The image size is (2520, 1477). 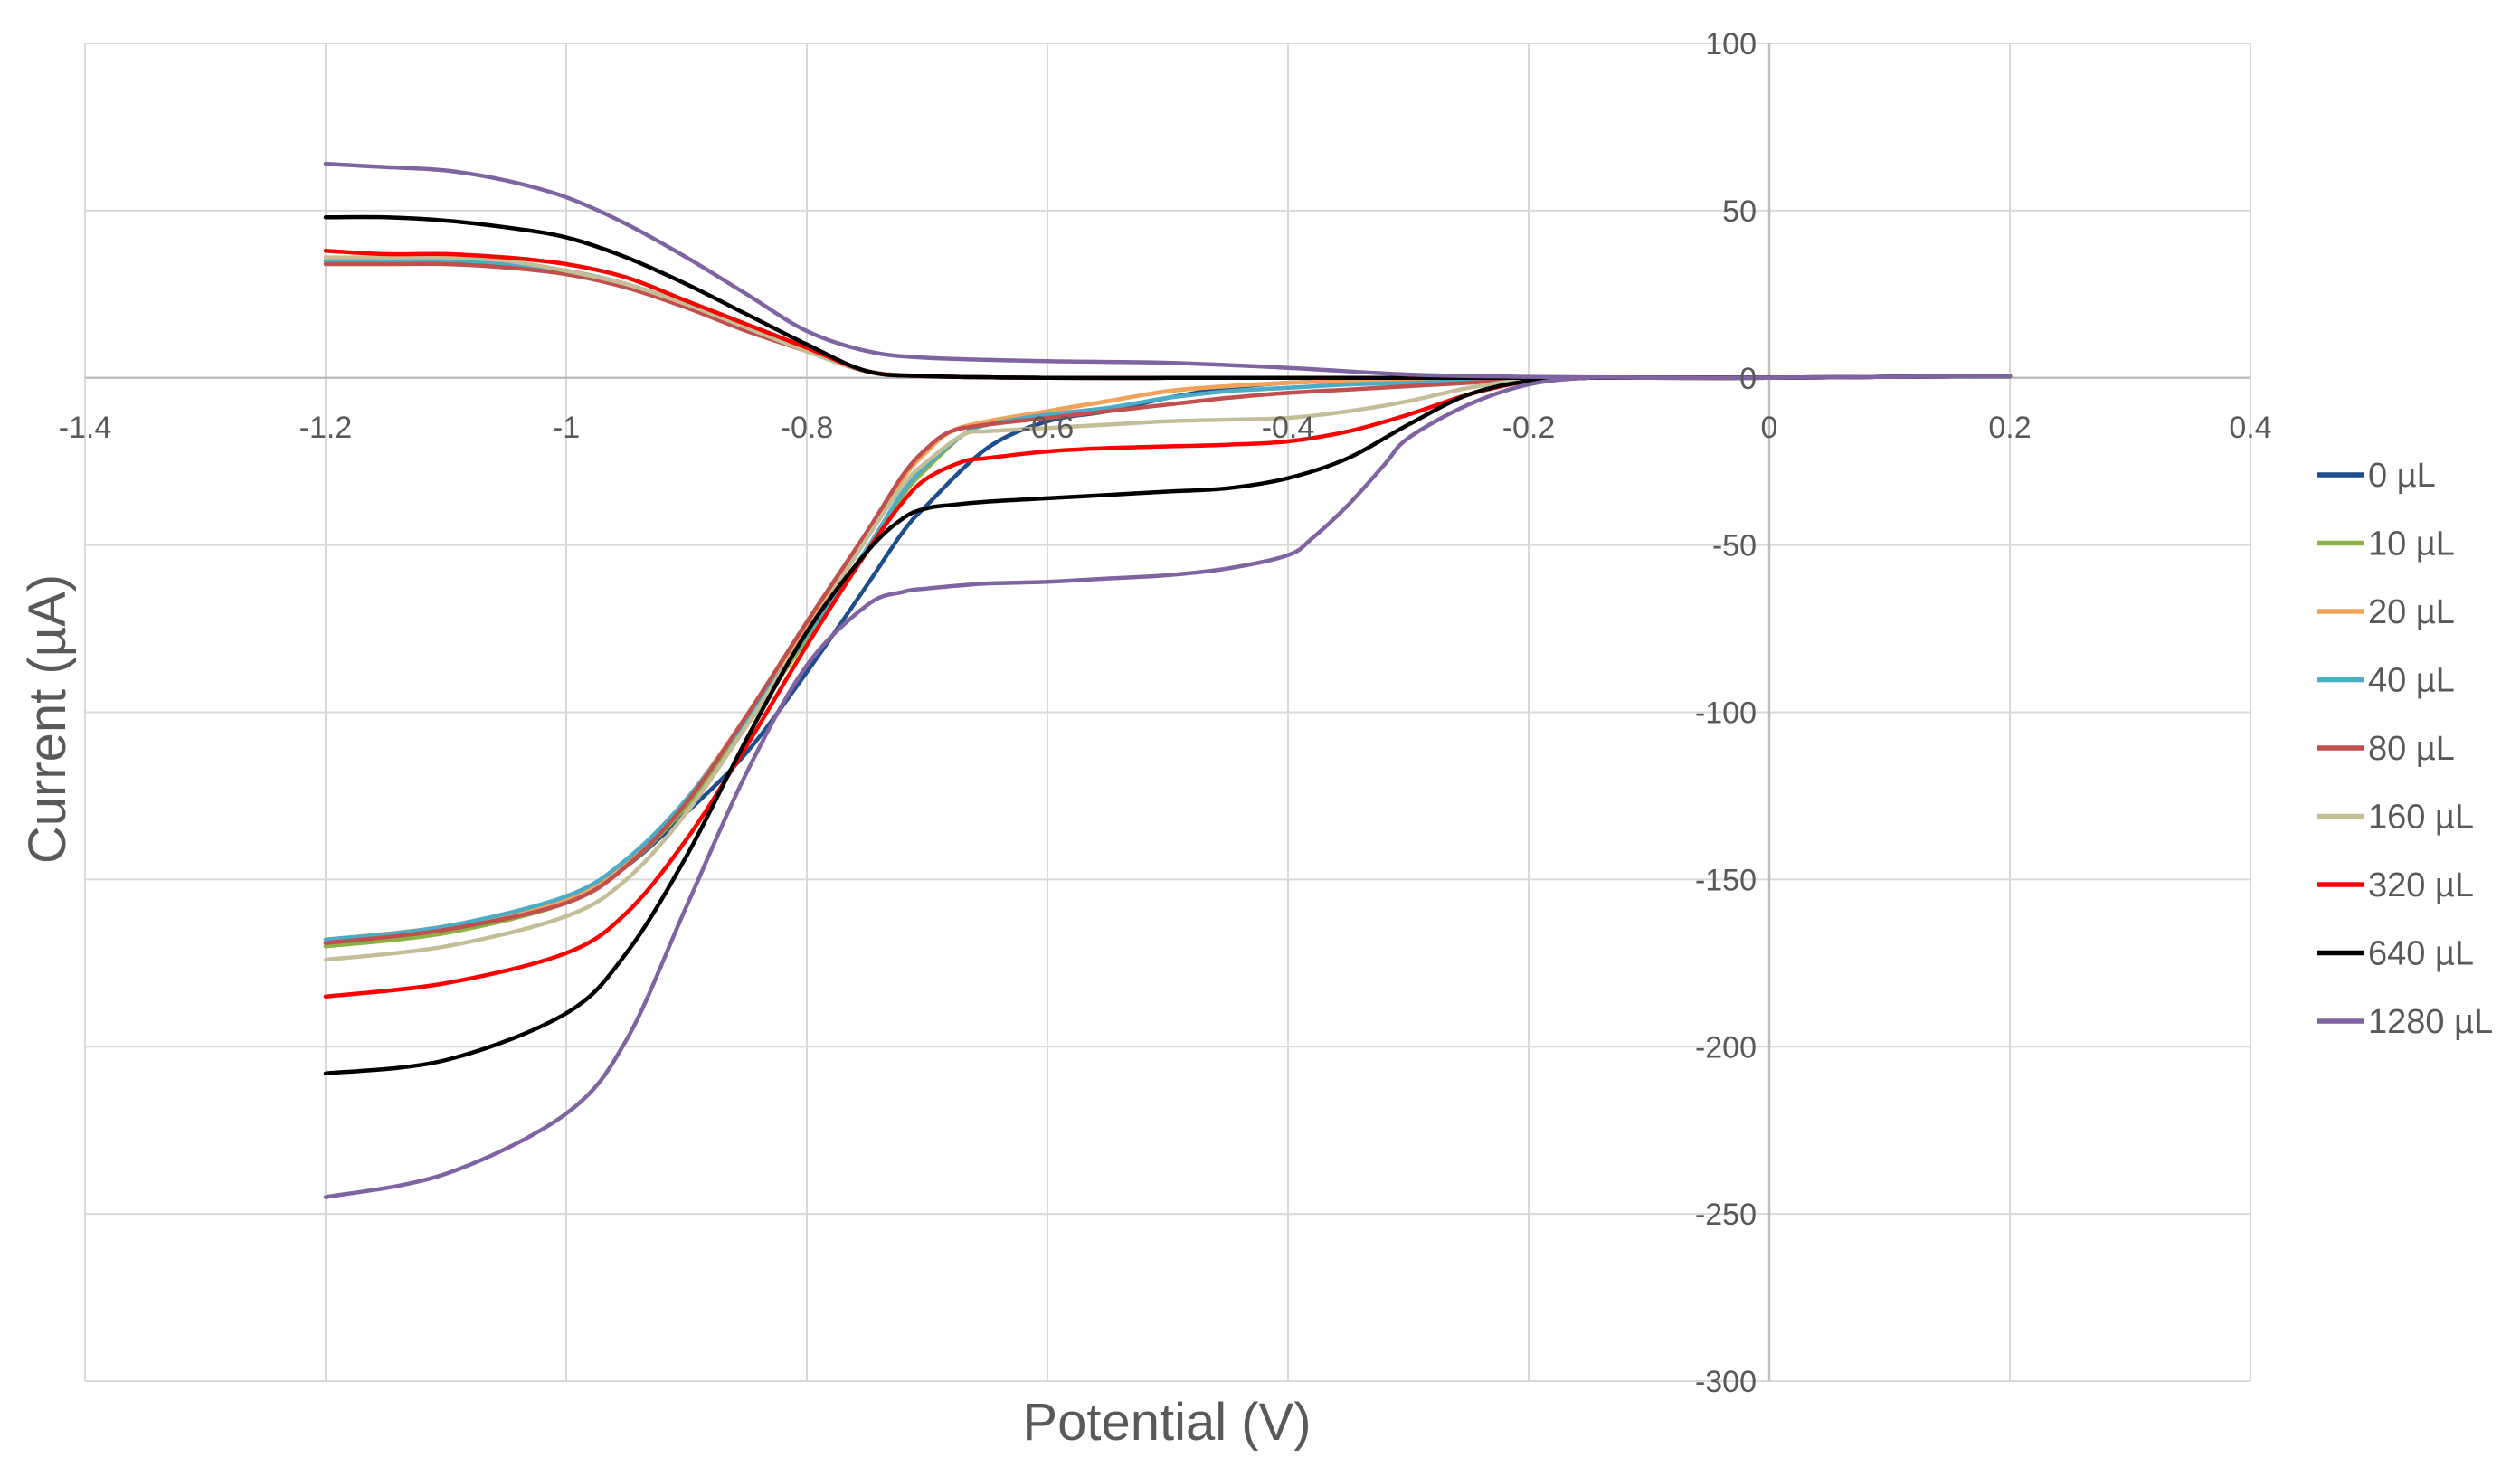 I want to click on x-tick-label: 0.2, so click(x=2010, y=428).